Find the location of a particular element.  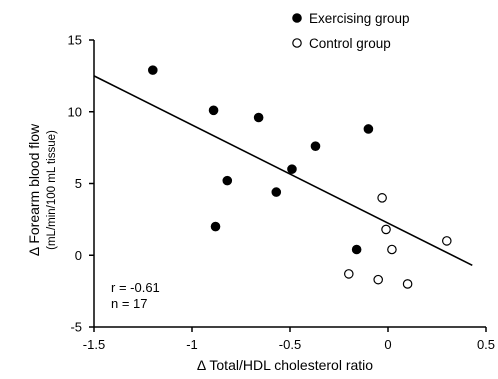

legend-label-exercising: Exercising group is located at coordinates (359, 18).